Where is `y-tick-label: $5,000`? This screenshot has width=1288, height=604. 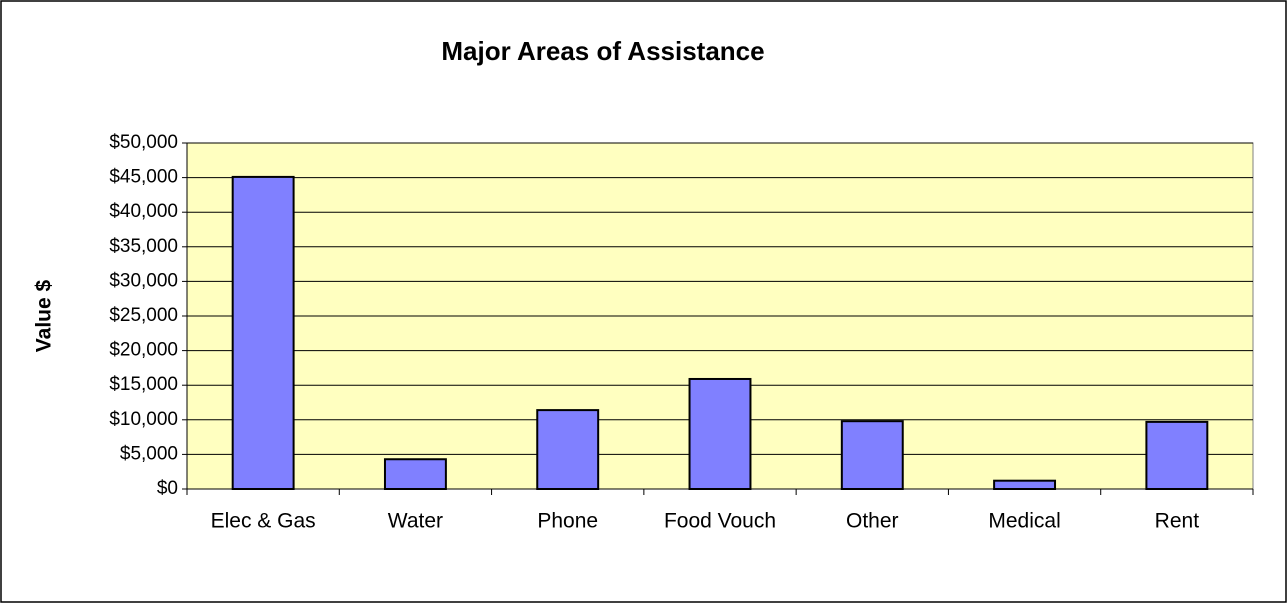
y-tick-label: $5,000 is located at coordinates (149, 453).